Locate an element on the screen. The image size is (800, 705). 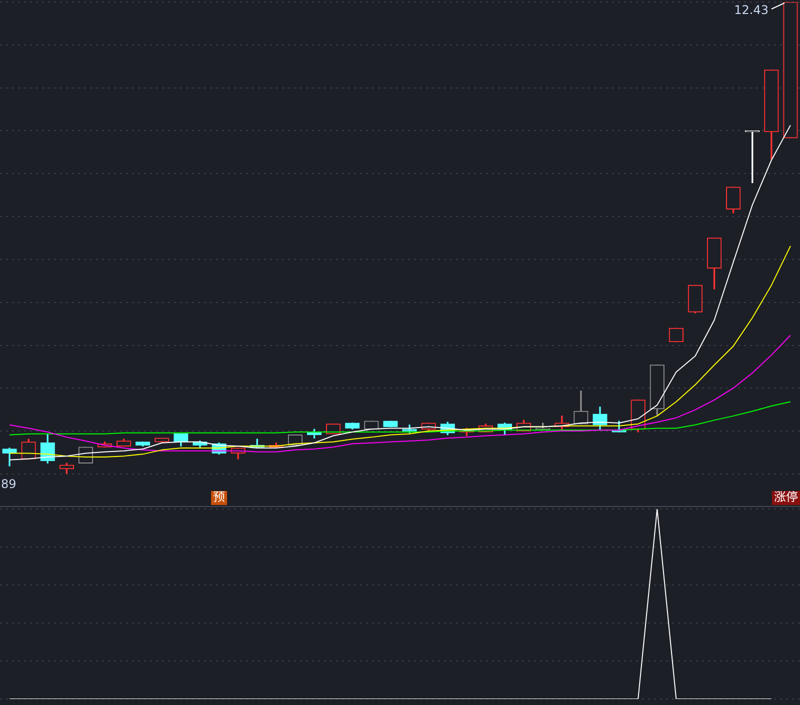
annotation: 12.43 is located at coordinates (751, 10).